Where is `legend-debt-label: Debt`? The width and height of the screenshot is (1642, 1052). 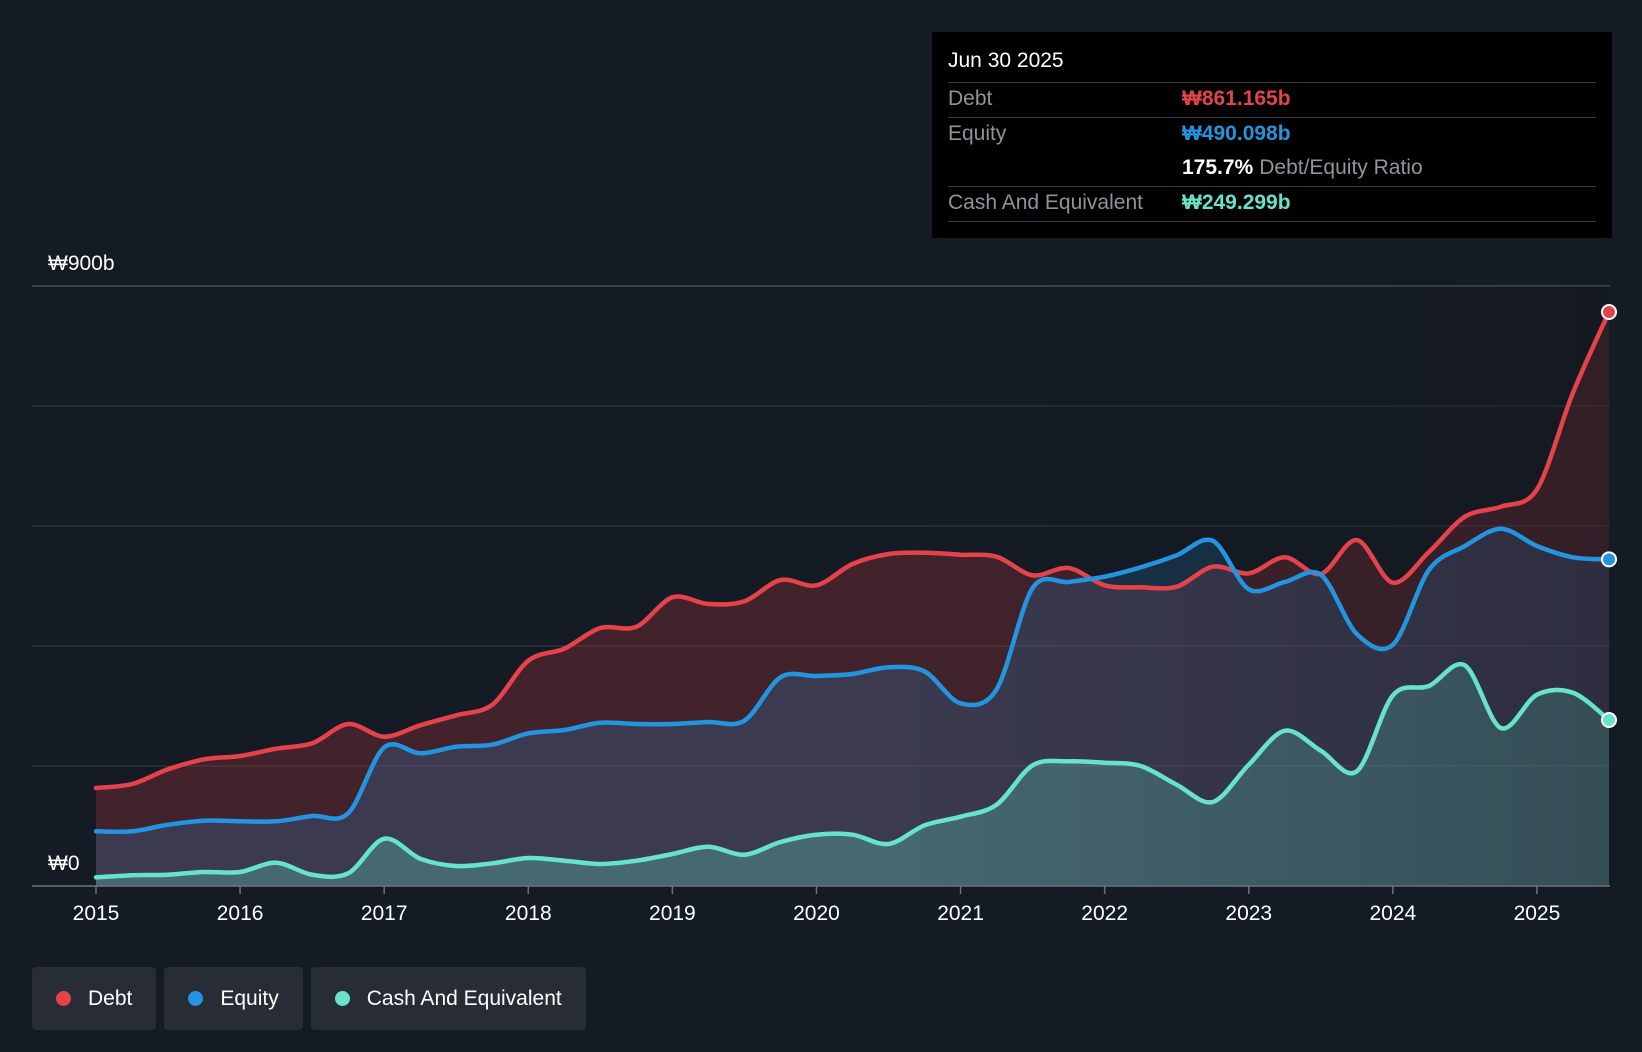 legend-debt-label: Debt is located at coordinates (110, 998).